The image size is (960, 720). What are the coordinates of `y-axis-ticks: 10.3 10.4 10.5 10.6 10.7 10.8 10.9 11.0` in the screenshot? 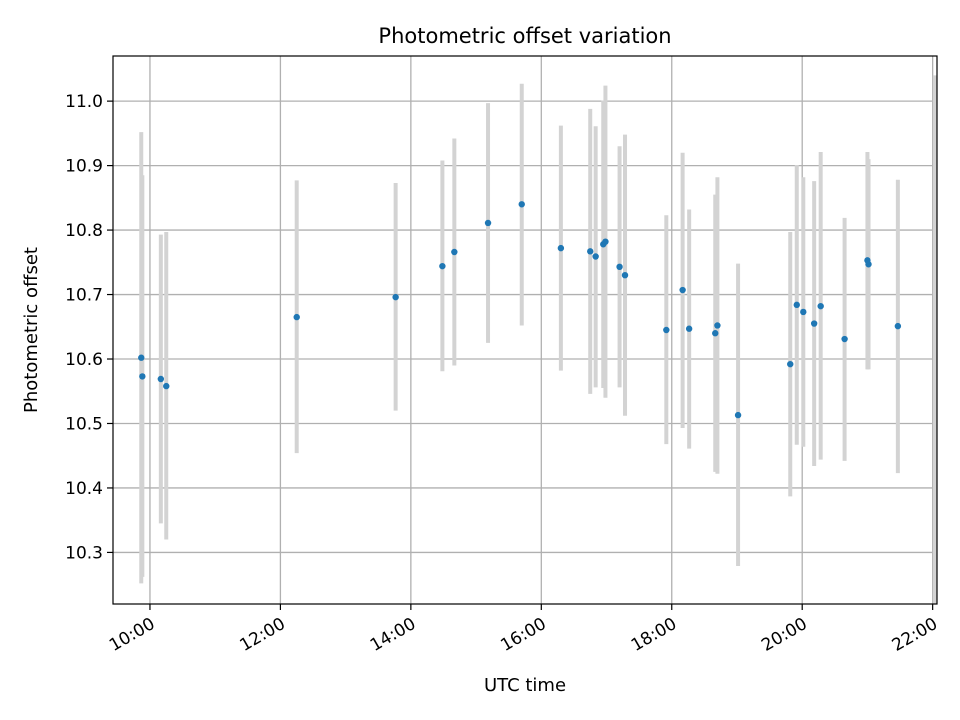 It's located at (89, 327).